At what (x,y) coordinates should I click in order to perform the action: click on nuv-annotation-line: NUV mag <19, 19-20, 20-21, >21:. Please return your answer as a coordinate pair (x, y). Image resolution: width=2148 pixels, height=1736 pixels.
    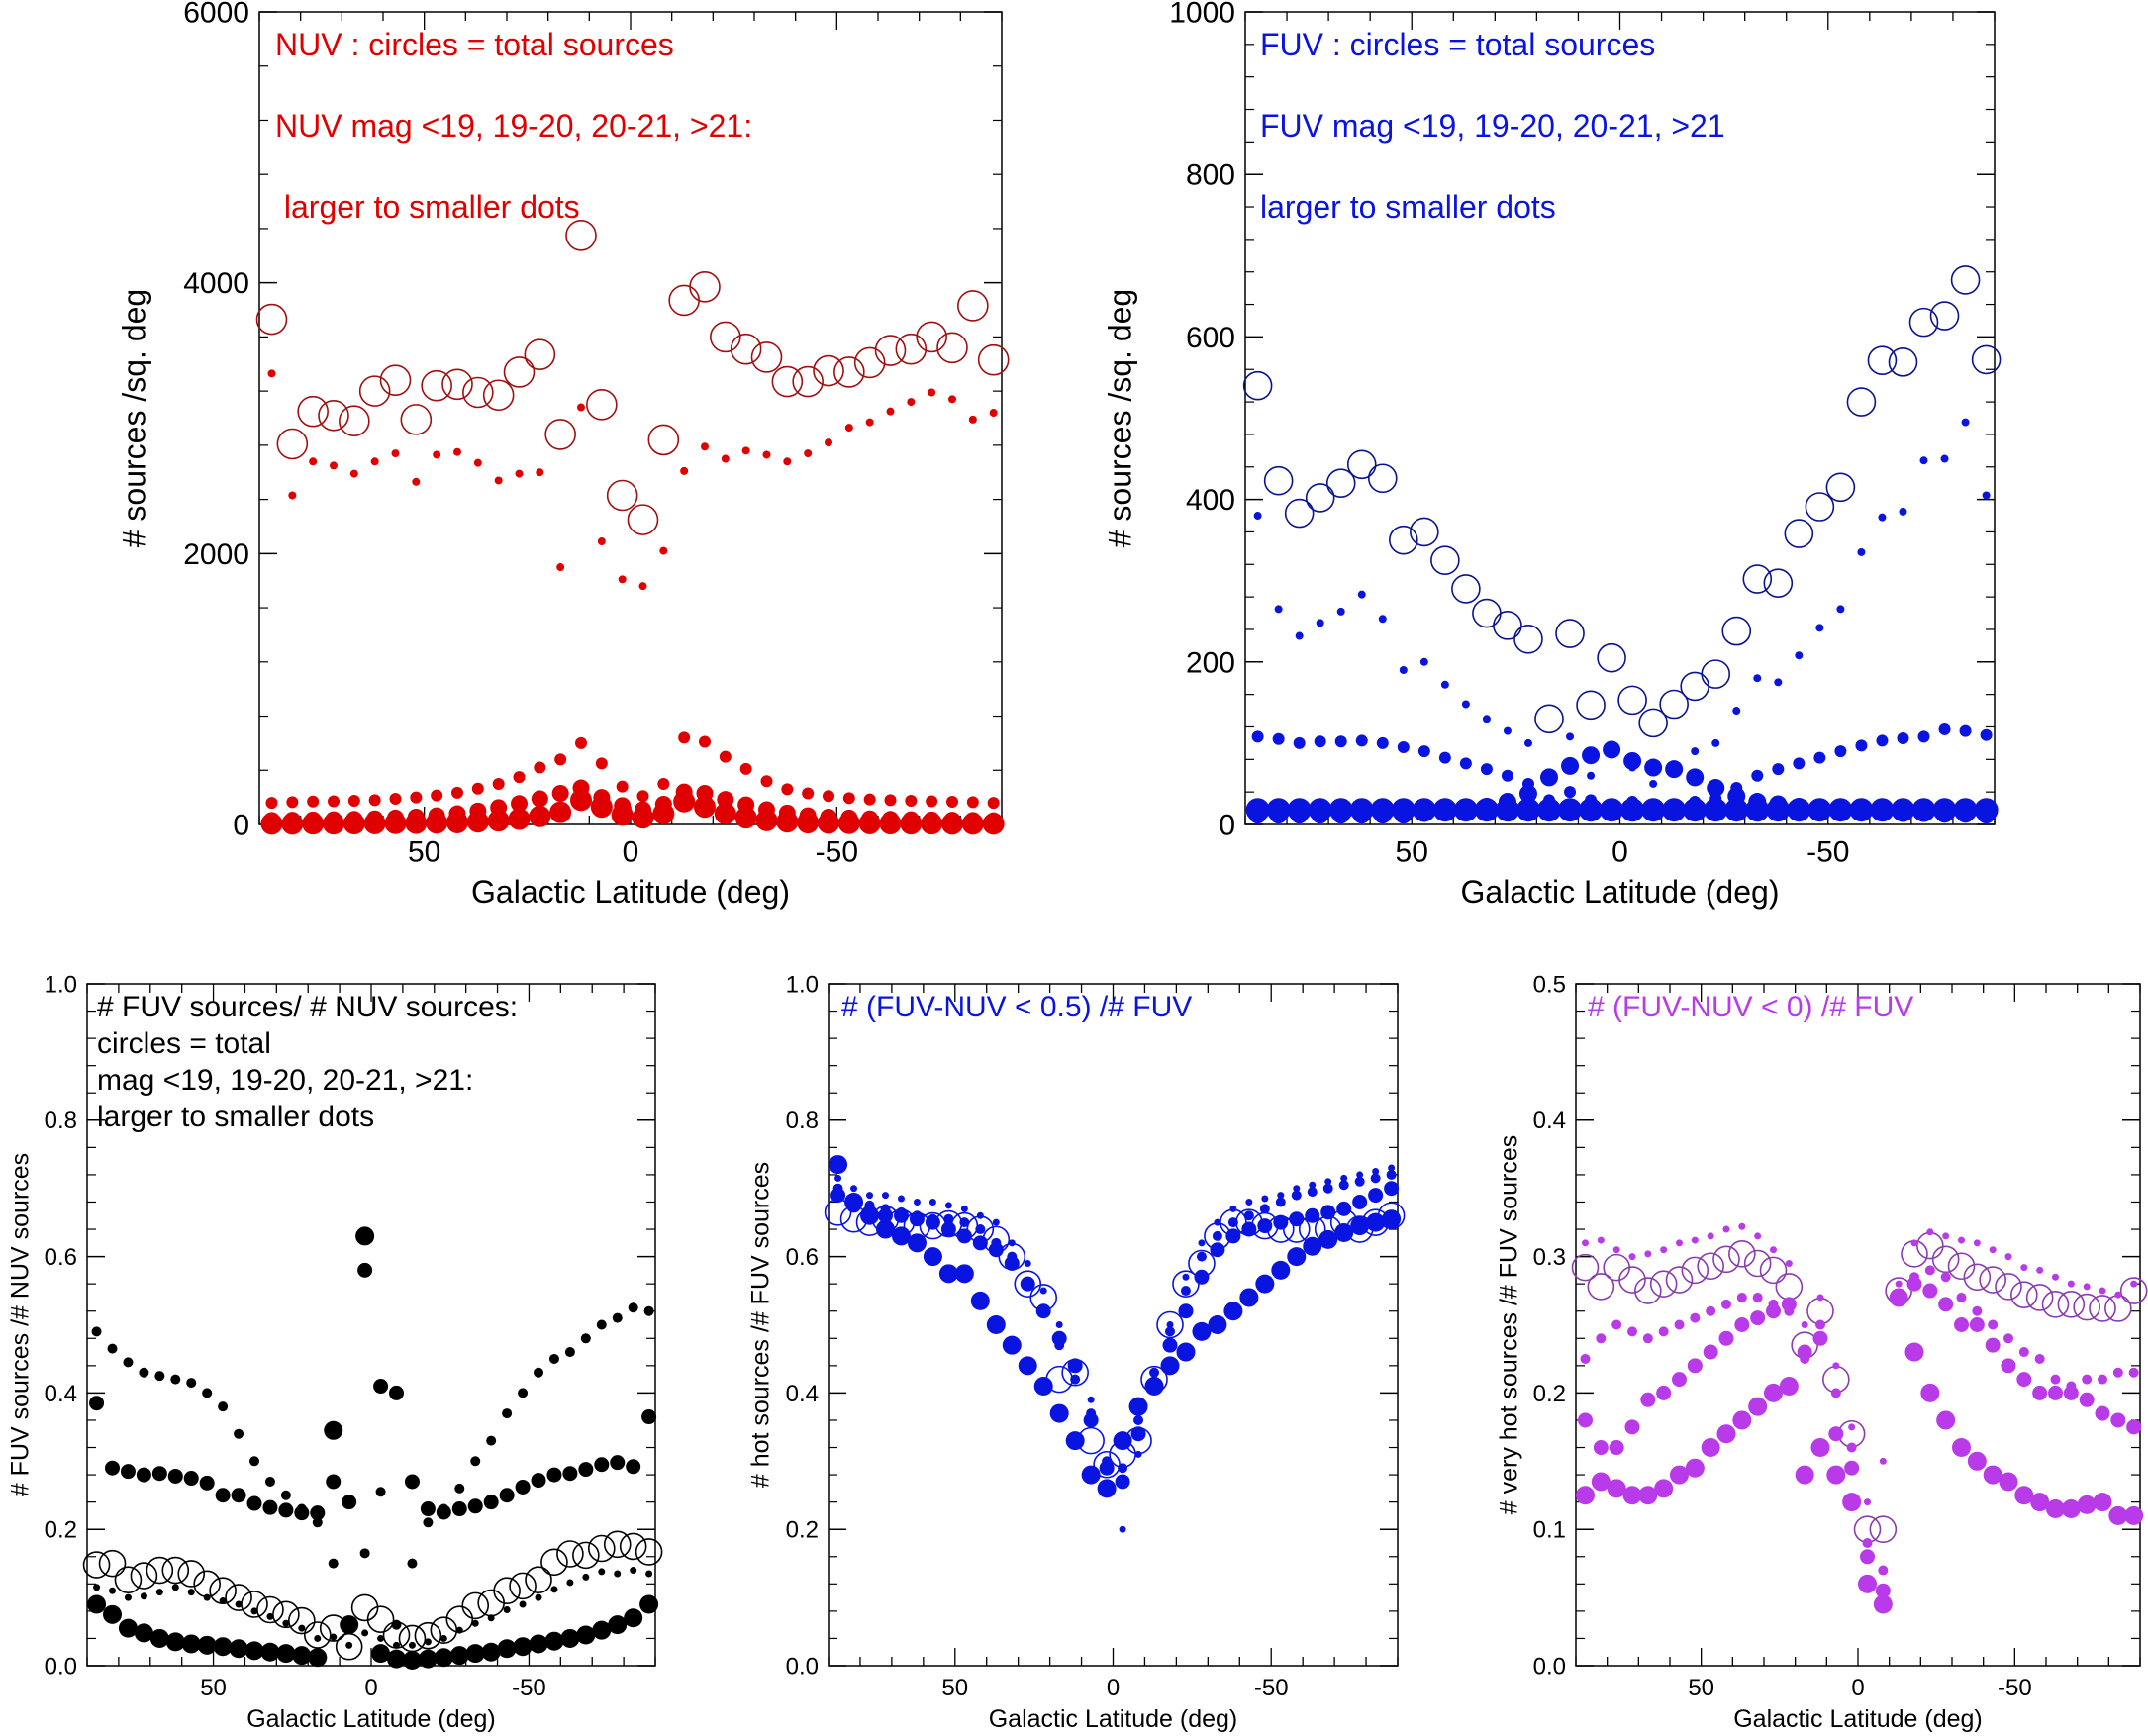
    Looking at the image, I should click on (513, 126).